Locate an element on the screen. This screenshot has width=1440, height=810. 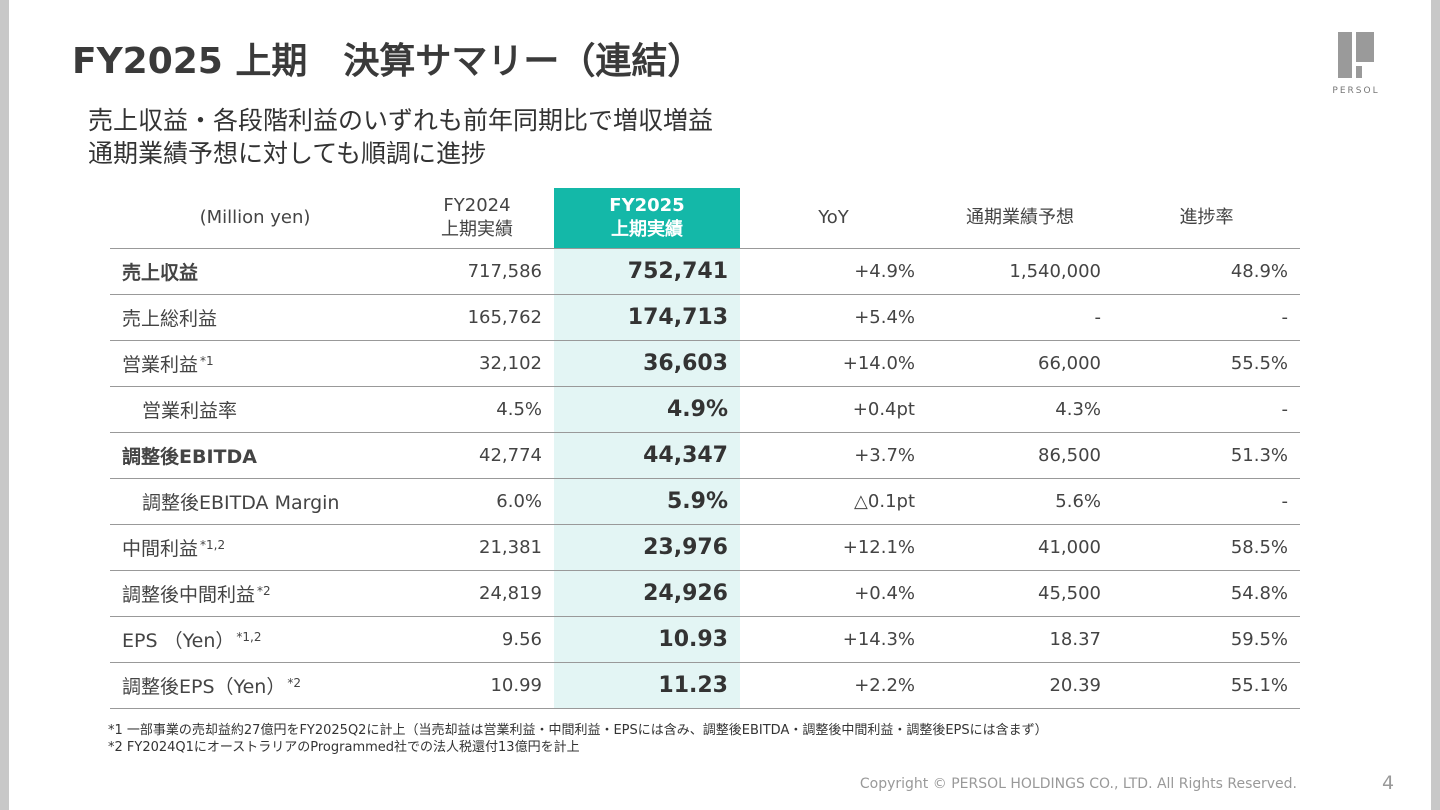
row-label: 営業利益 *1 is located at coordinates (255, 363).